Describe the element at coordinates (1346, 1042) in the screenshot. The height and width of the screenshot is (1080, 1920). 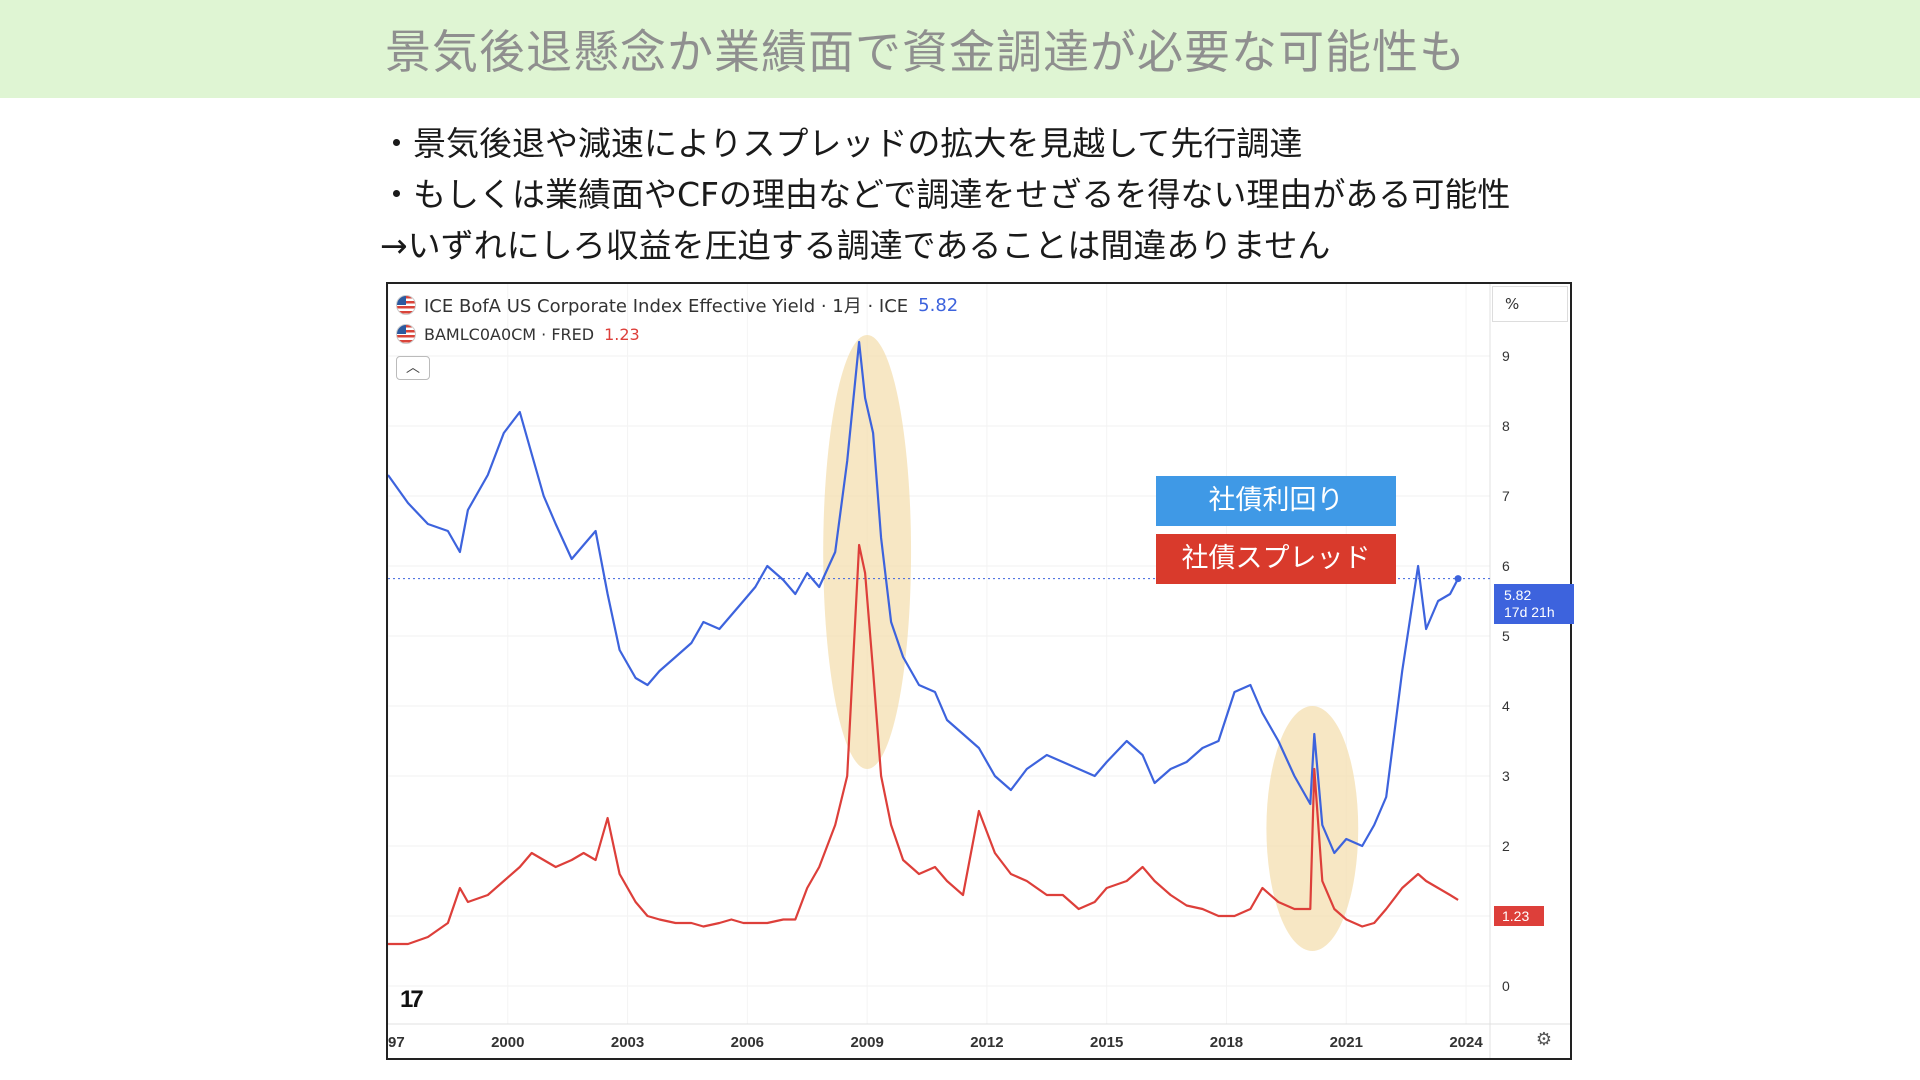
I see `x-tick-label: 2021` at that location.